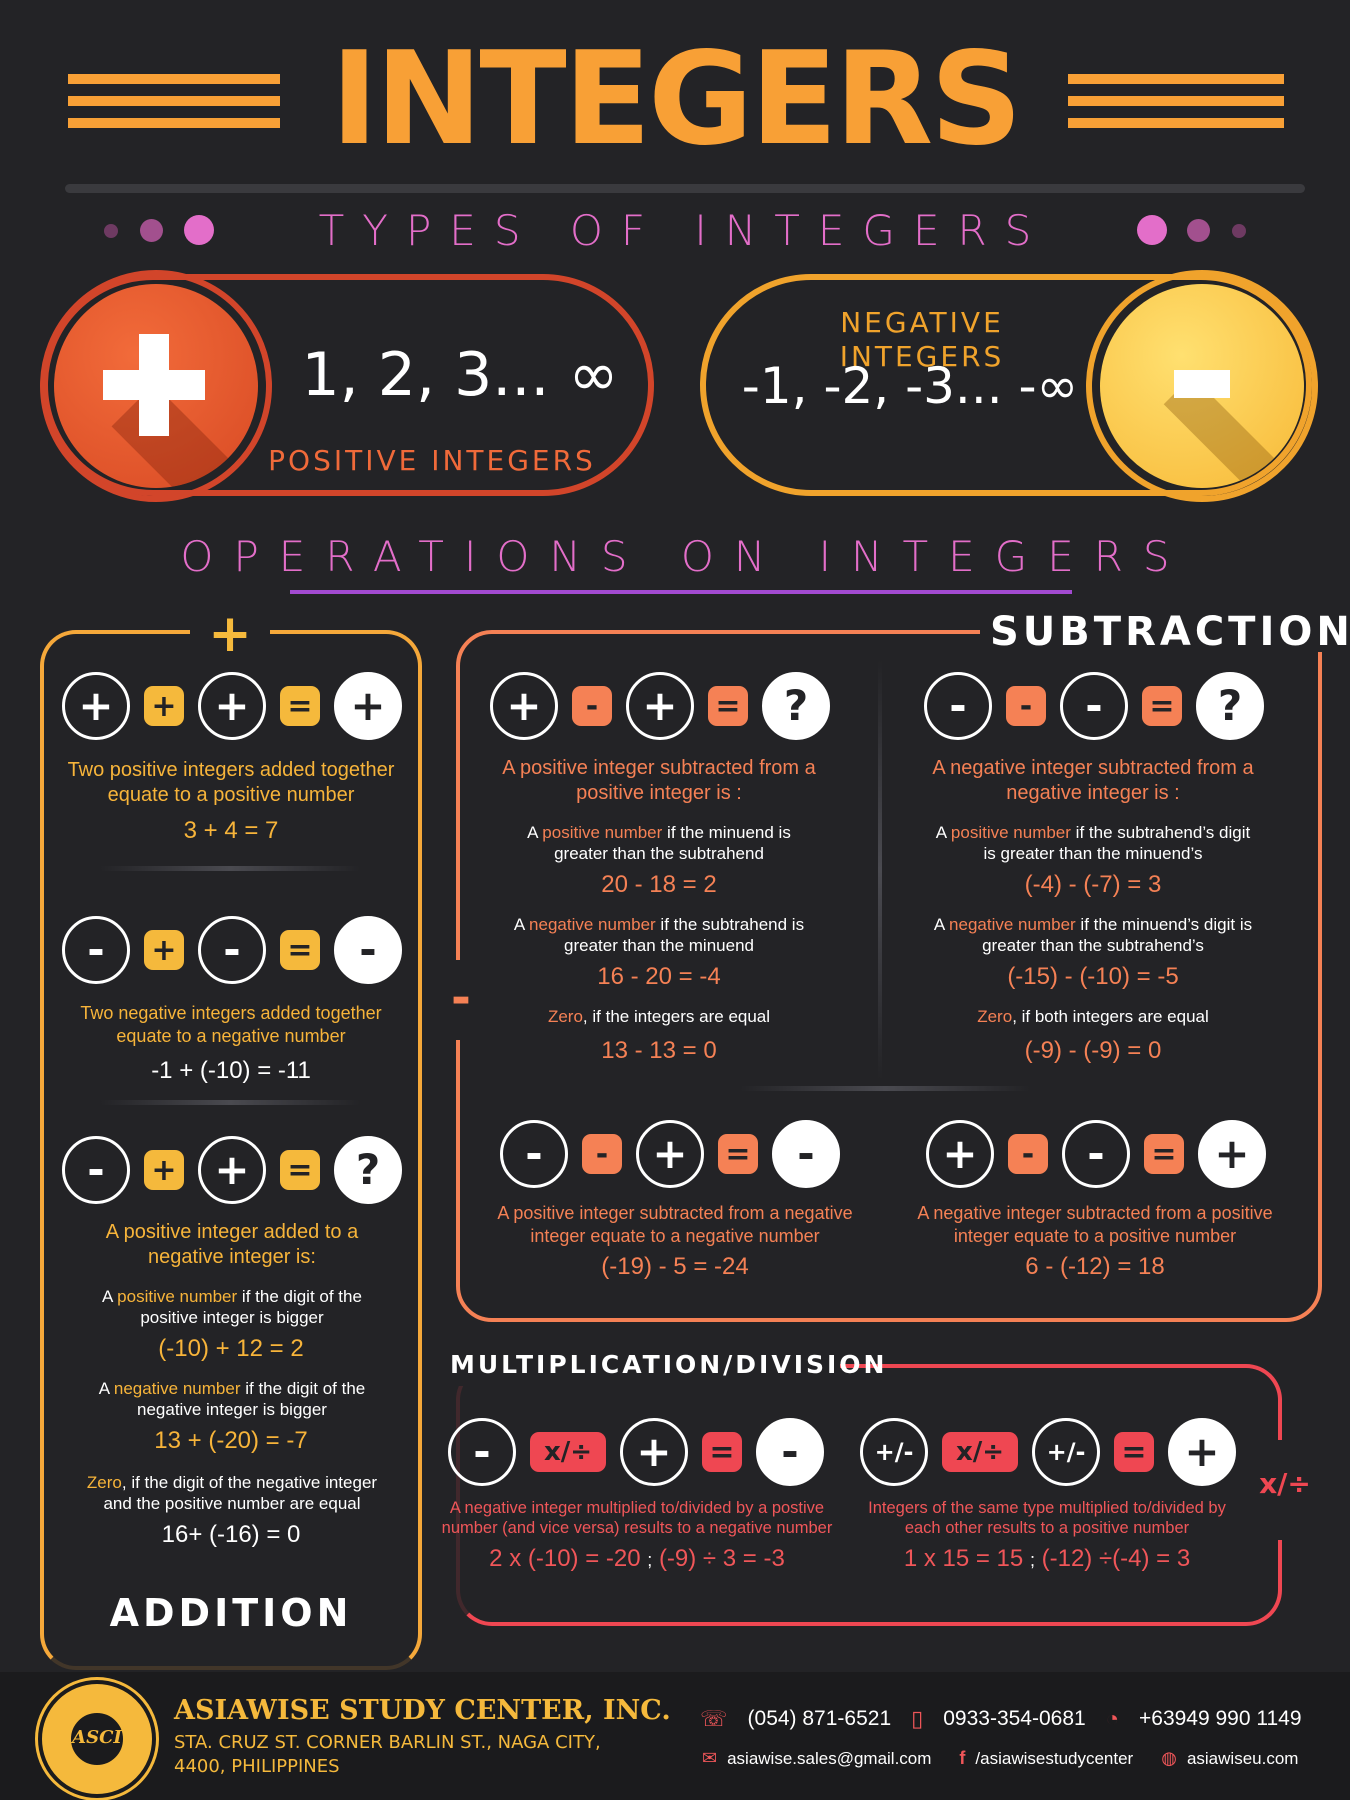  I want to click on logo-inner, so click(97, 1739).